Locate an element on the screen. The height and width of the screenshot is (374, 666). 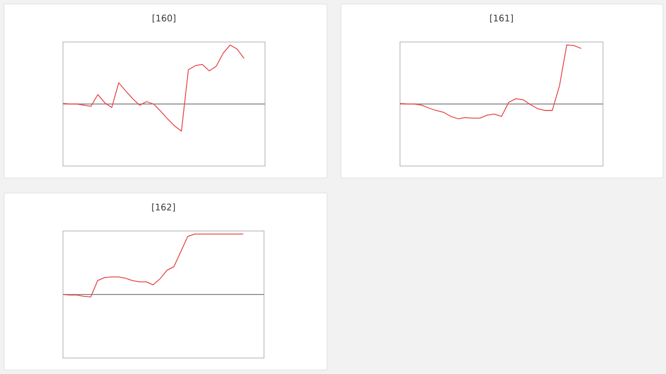
chart-title: [160] is located at coordinates (164, 18).